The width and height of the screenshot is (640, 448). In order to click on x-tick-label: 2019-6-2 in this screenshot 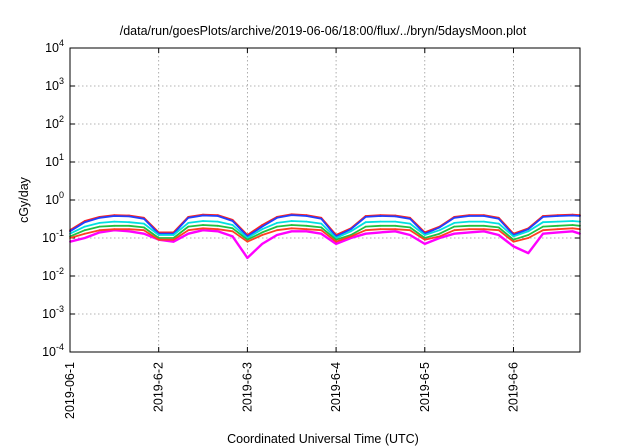, I will do `click(159, 387)`.